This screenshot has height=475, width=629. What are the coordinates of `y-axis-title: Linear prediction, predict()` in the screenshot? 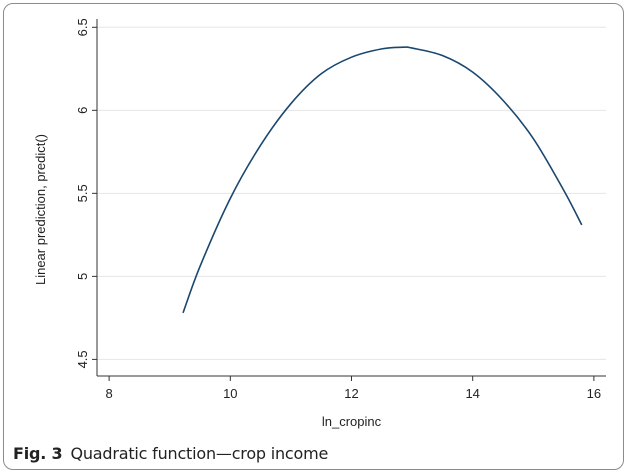 It's located at (40, 209).